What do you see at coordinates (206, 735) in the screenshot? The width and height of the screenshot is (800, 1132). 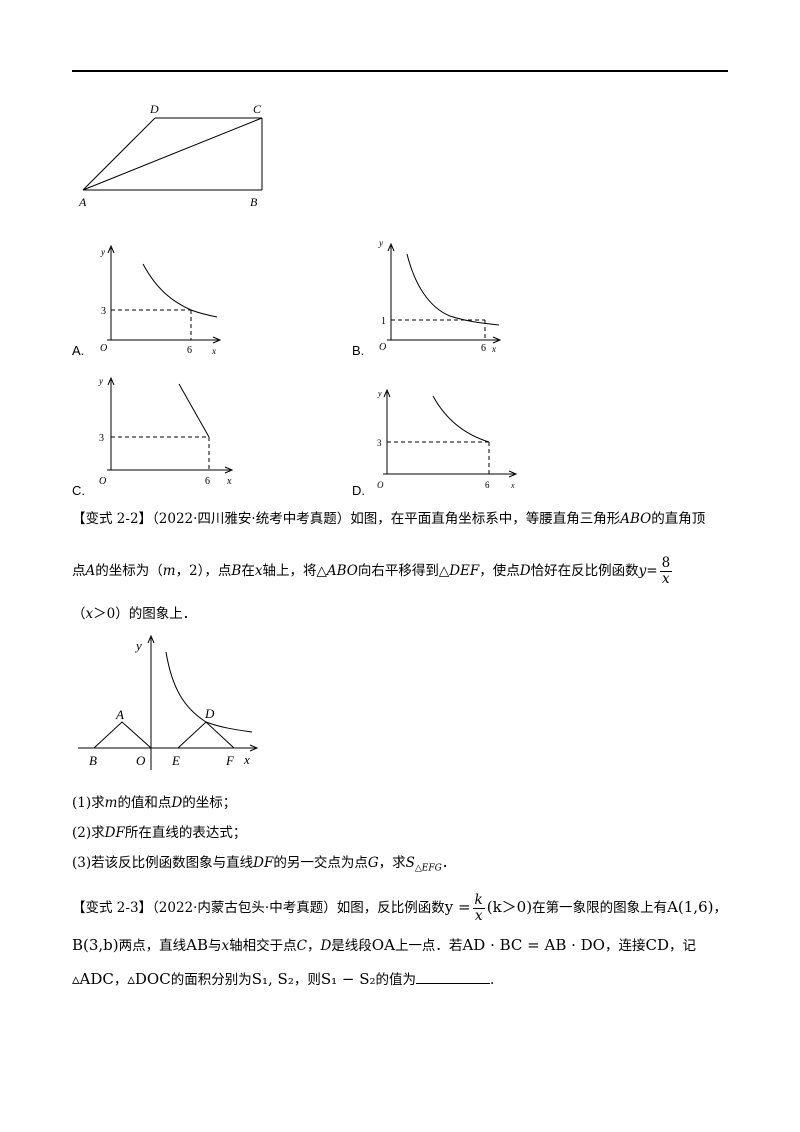 I see `triangle-def` at bounding box center [206, 735].